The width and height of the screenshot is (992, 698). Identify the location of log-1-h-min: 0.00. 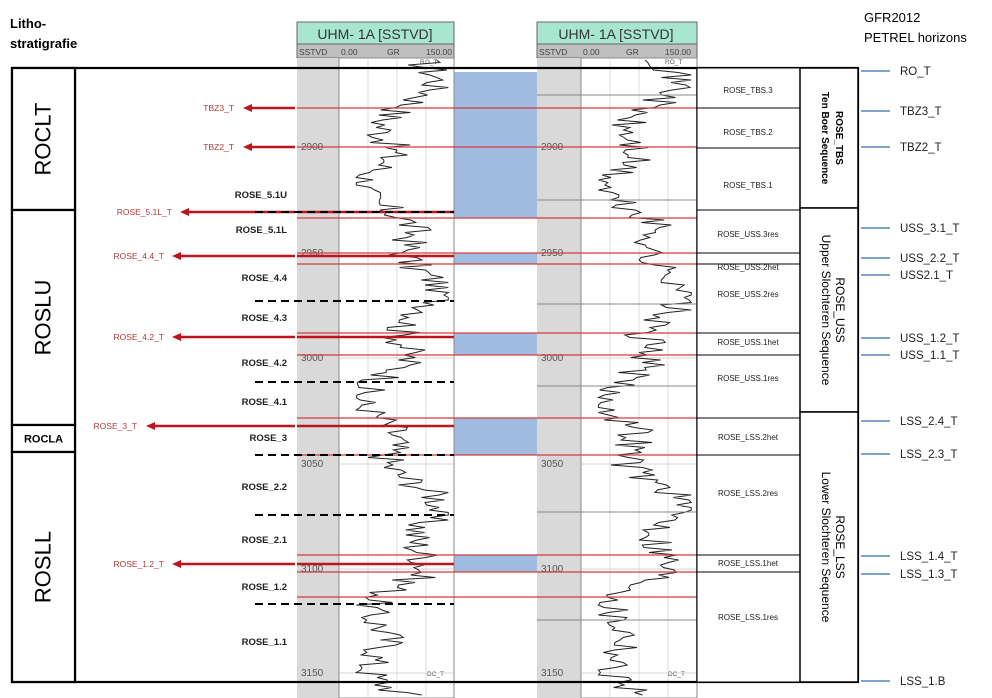
(349, 52).